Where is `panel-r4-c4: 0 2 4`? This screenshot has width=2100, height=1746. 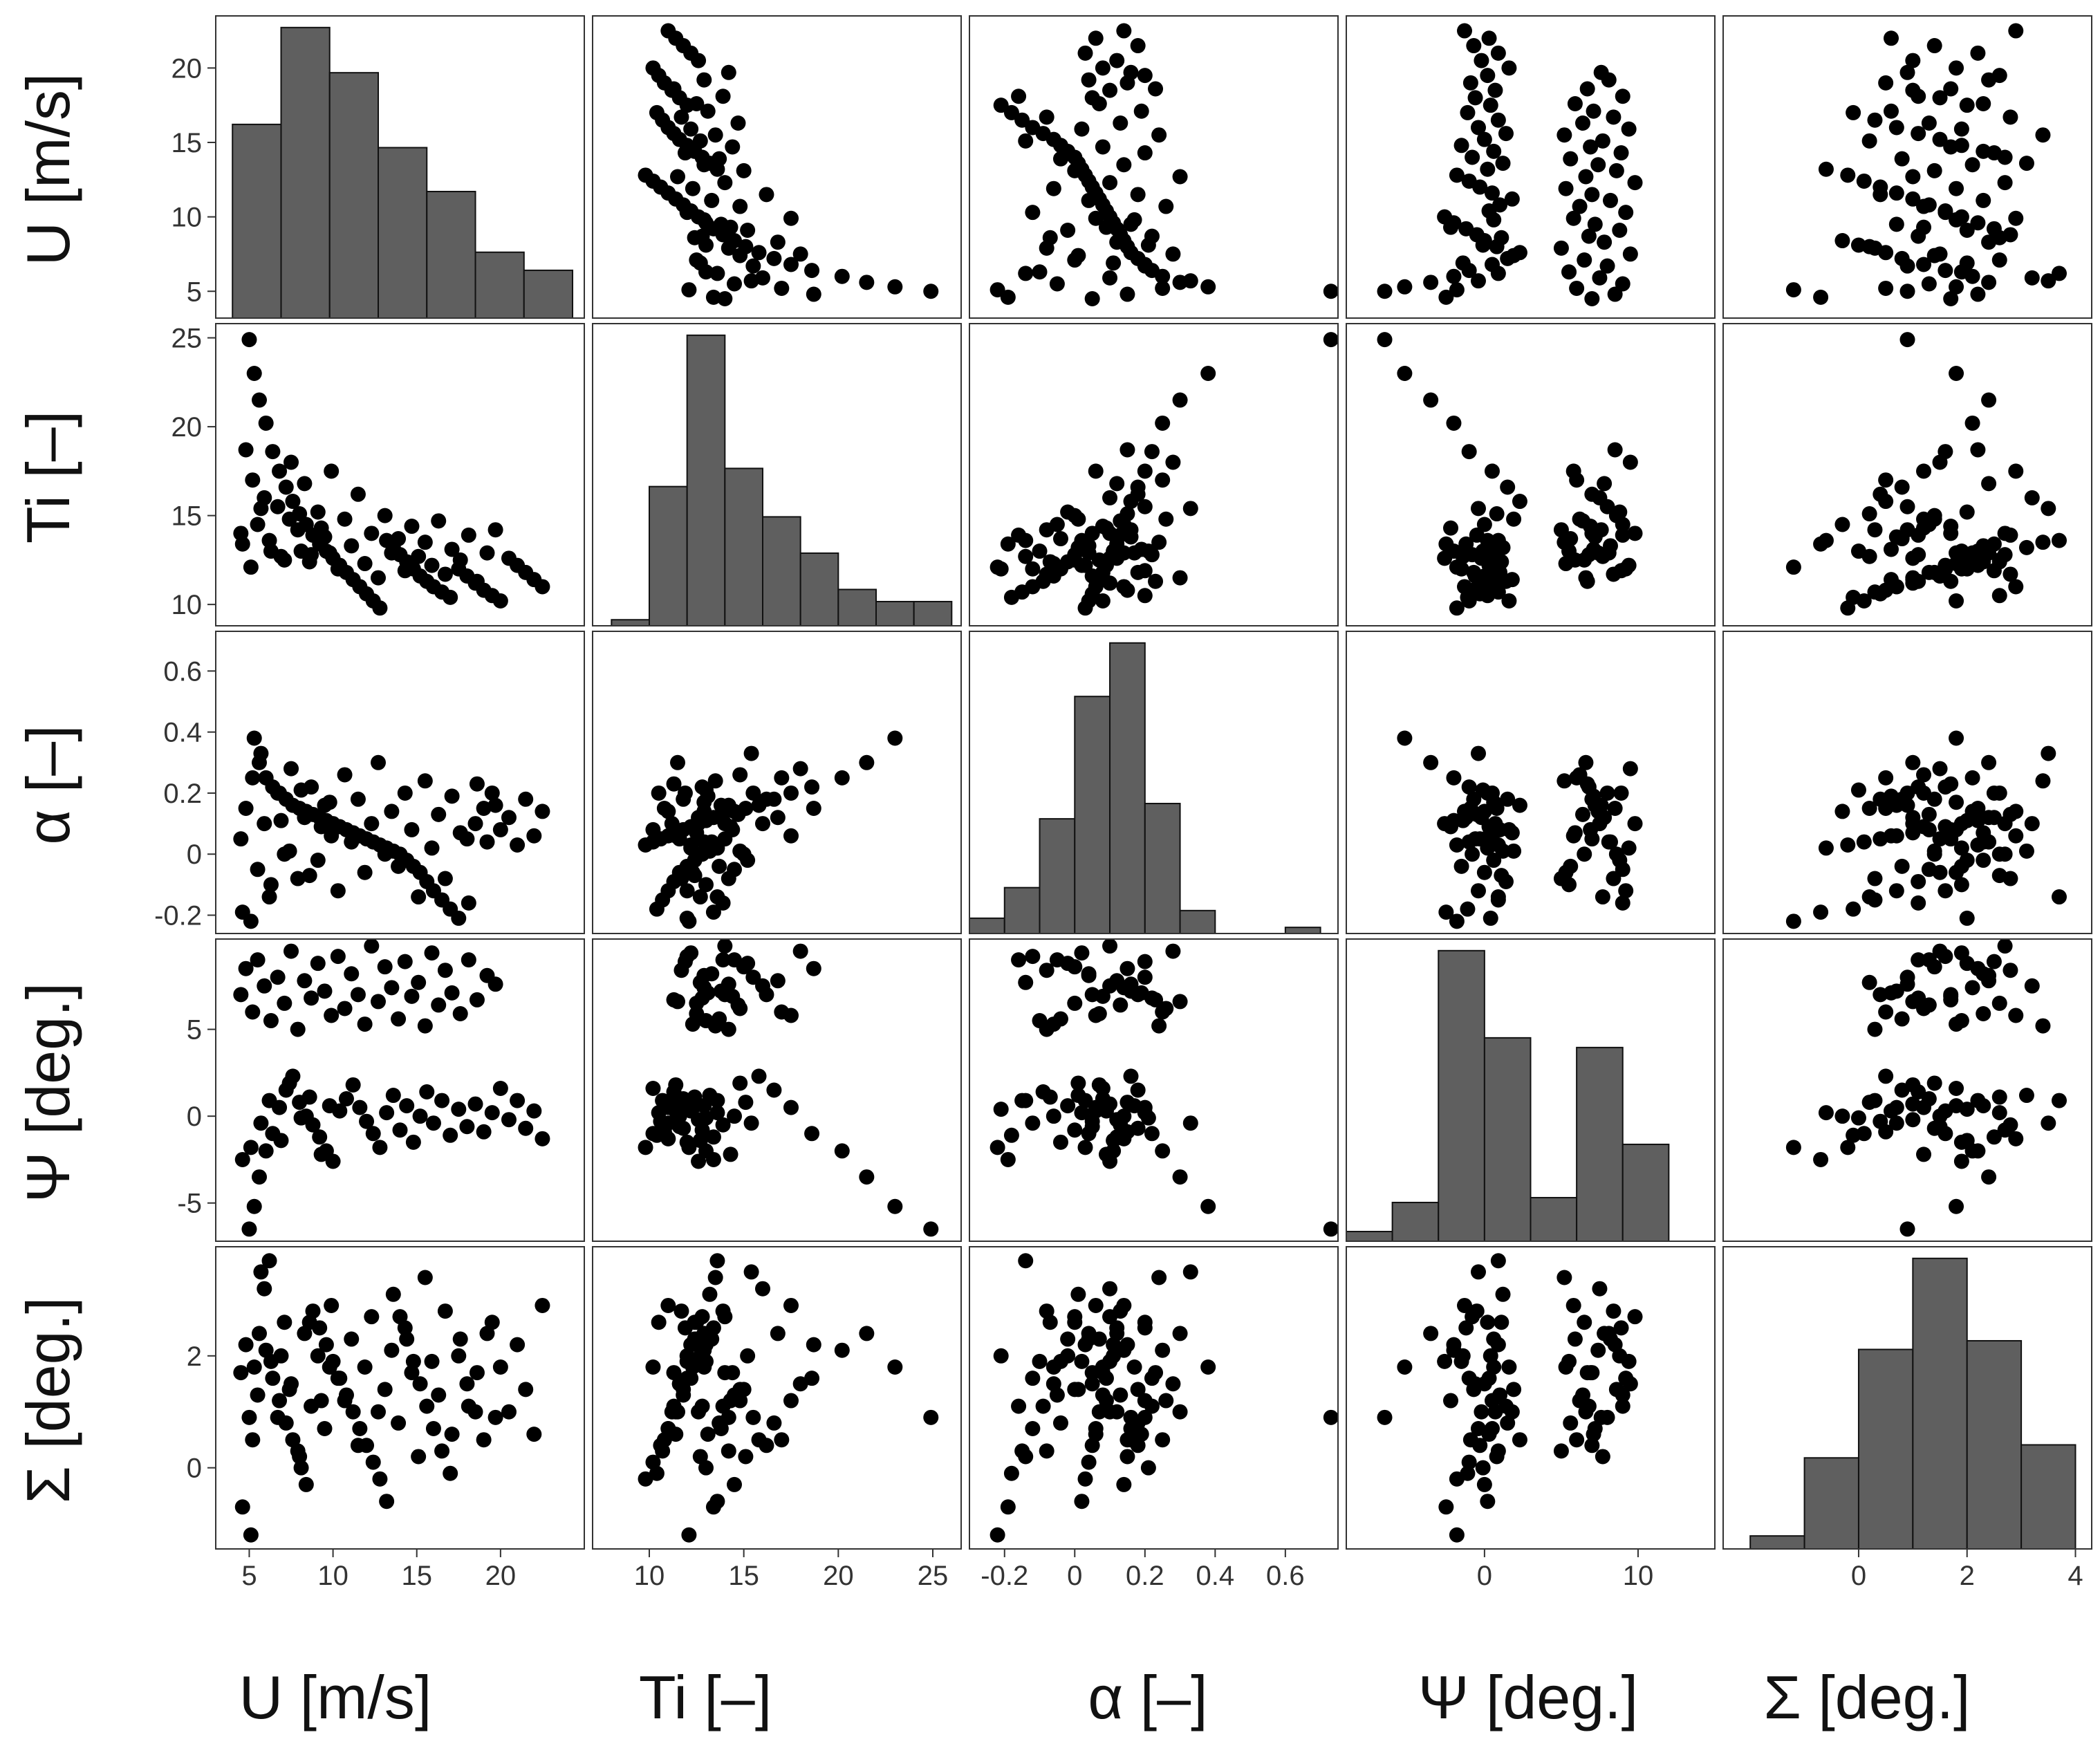 panel-r4-c4: 0 2 4 is located at coordinates (1907, 1418).